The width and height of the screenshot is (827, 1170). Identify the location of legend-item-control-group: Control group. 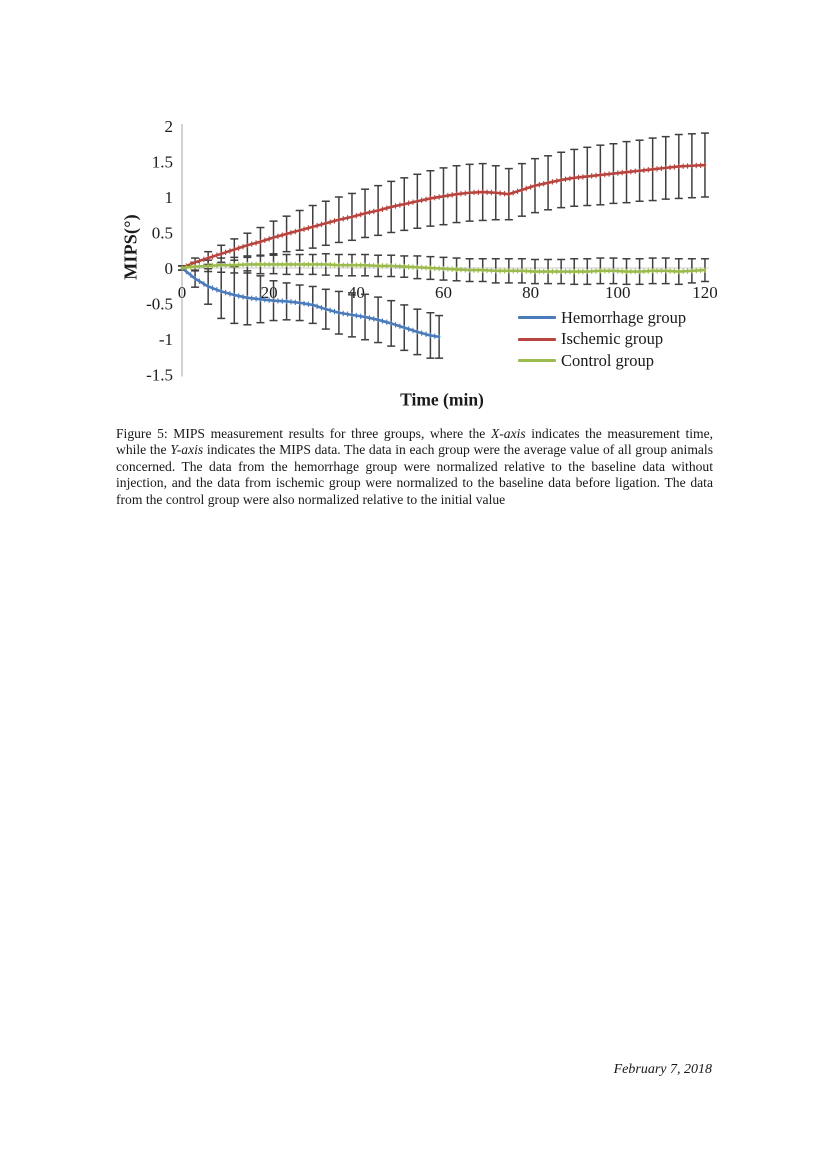
(602, 361).